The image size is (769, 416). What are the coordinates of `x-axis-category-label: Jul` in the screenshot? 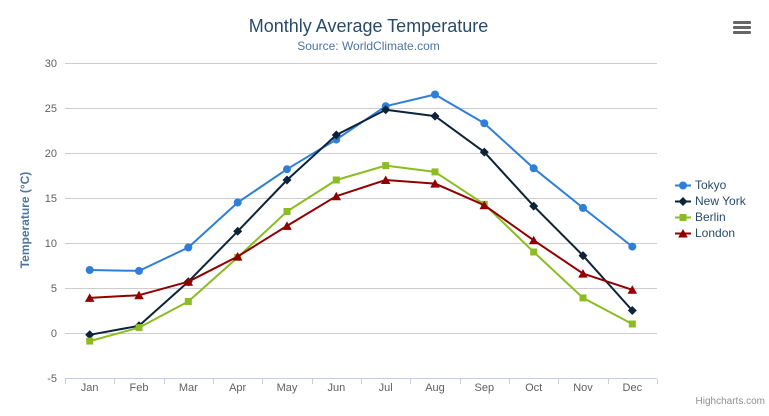 It's located at (386, 388).